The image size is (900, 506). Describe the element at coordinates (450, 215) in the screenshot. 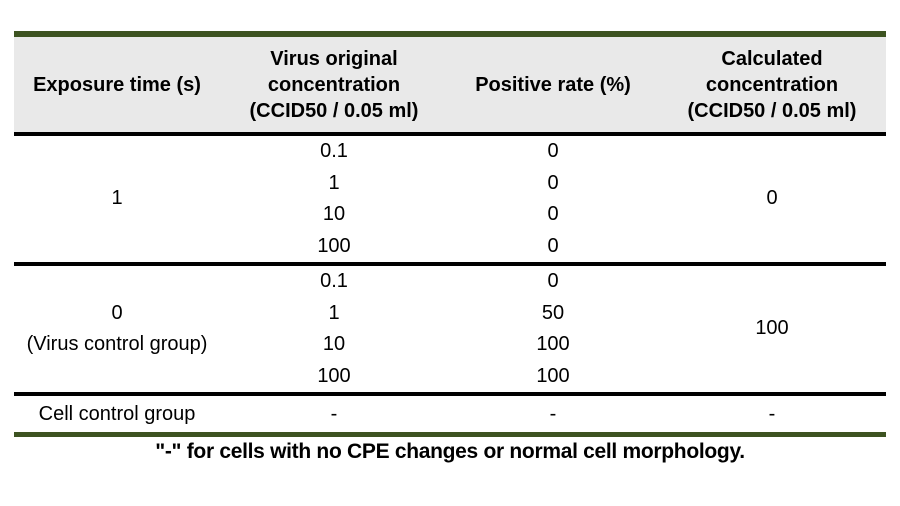

I see `table-row: 10 0` at that location.